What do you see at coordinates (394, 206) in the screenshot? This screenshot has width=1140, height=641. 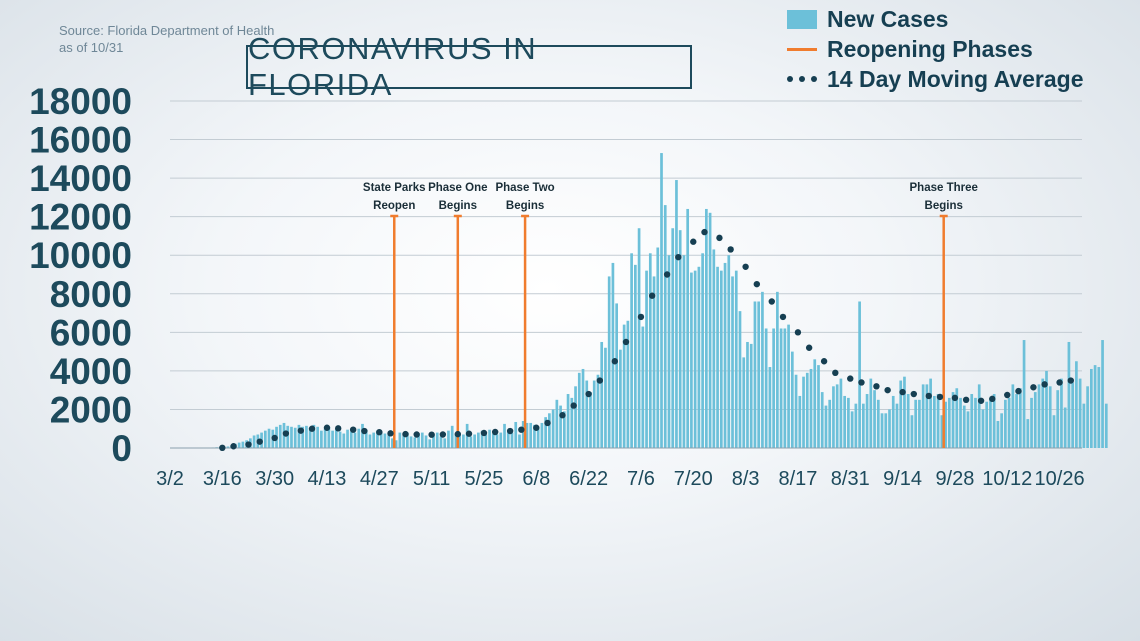 I see `phase-label: Reopen` at bounding box center [394, 206].